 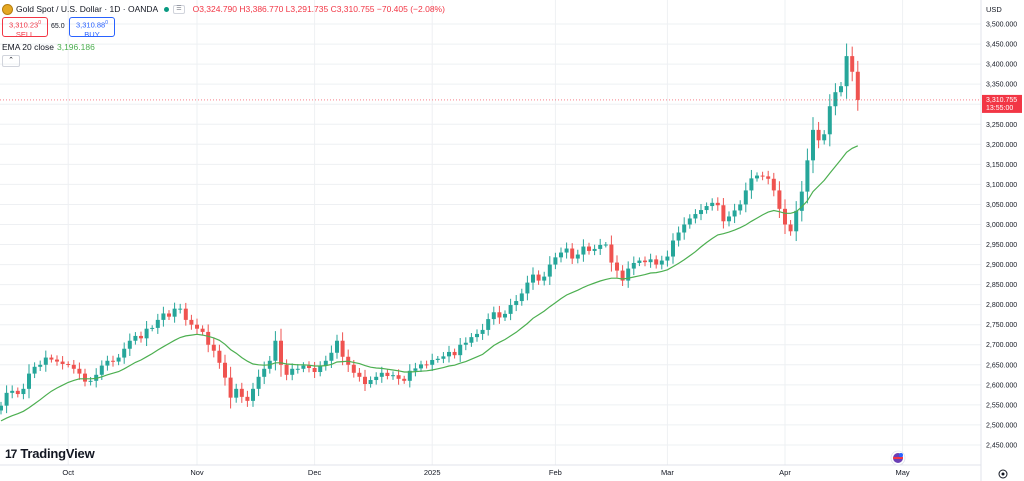 I want to click on settings-gear-icon, so click(x=1003, y=474).